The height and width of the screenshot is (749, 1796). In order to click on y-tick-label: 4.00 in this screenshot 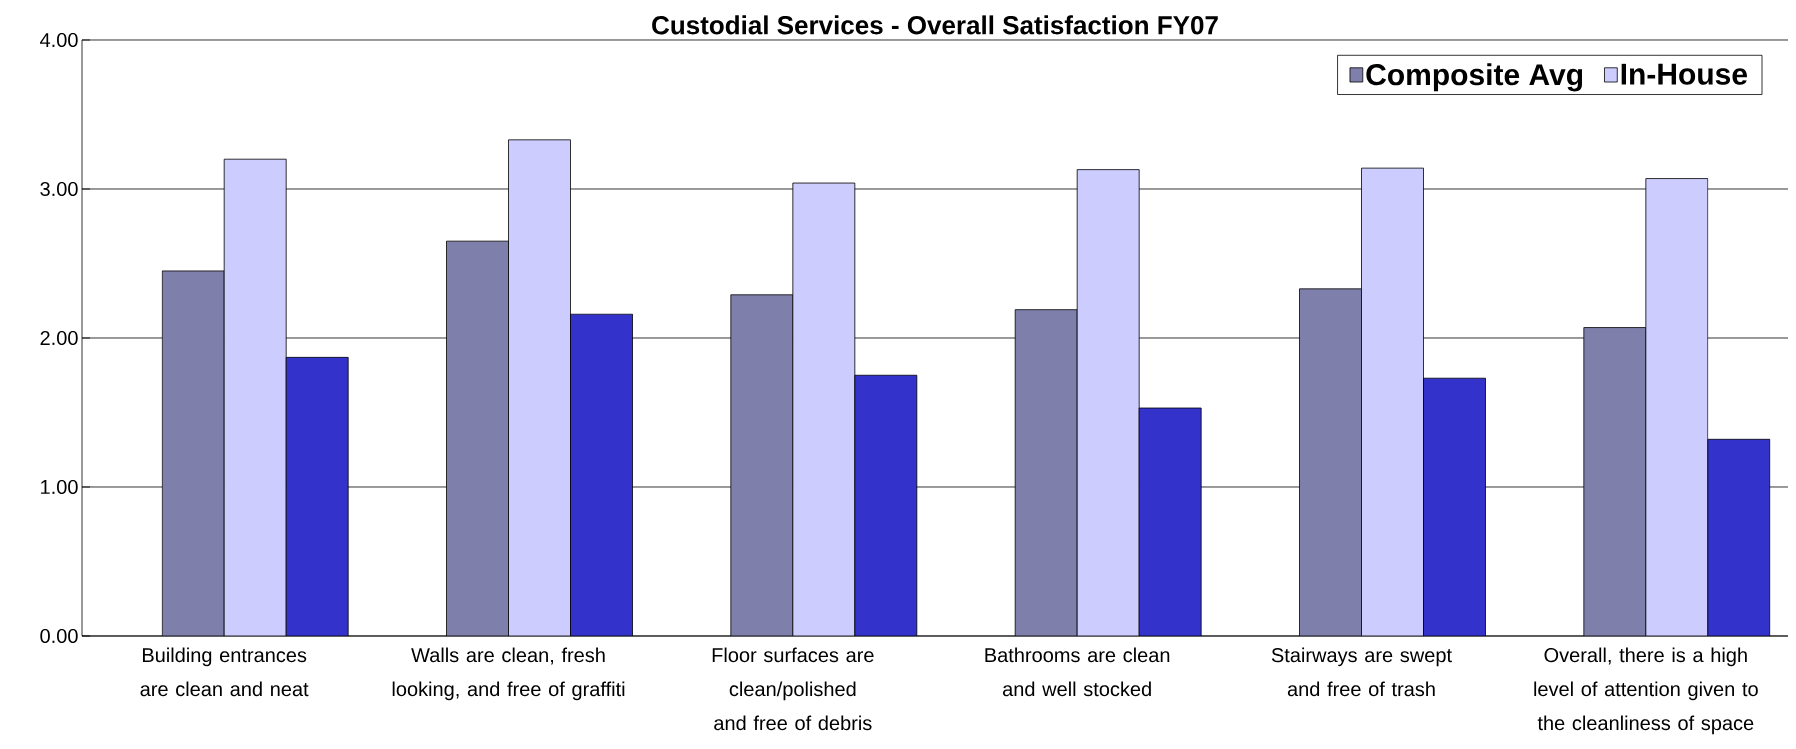, I will do `click(59, 40)`.